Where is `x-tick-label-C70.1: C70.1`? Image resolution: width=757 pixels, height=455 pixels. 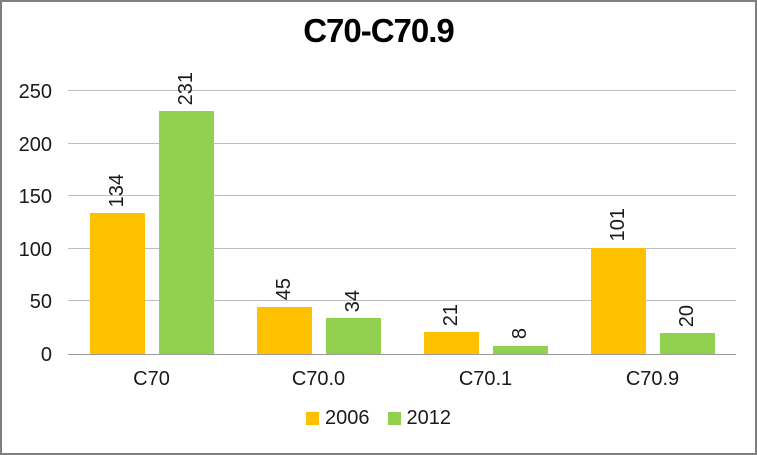
x-tick-label-C70.1: C70.1 is located at coordinates (485, 379).